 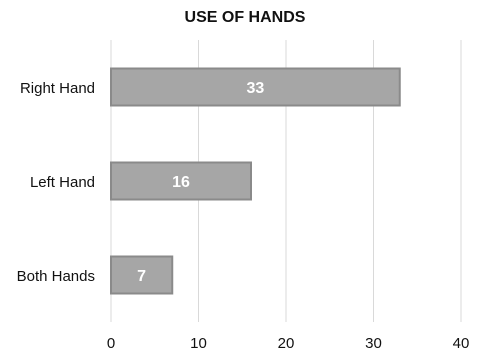 I want to click on x-tick-label-30: 30, so click(x=373, y=343).